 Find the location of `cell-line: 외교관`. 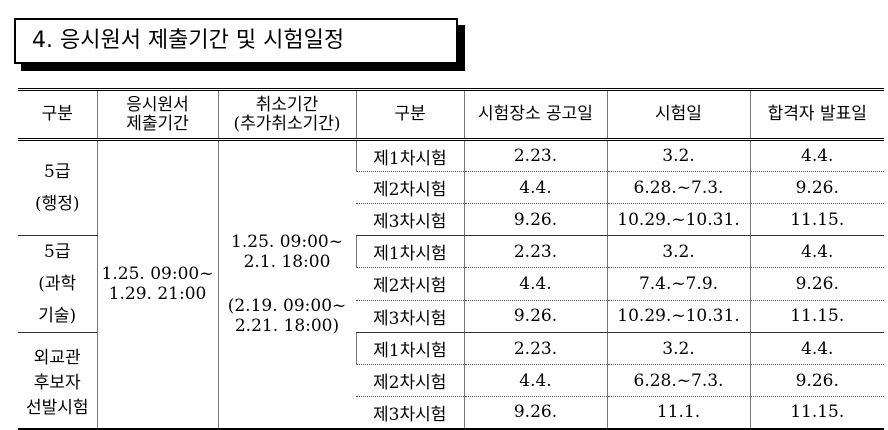

cell-line: 외교관 is located at coordinates (57, 357).